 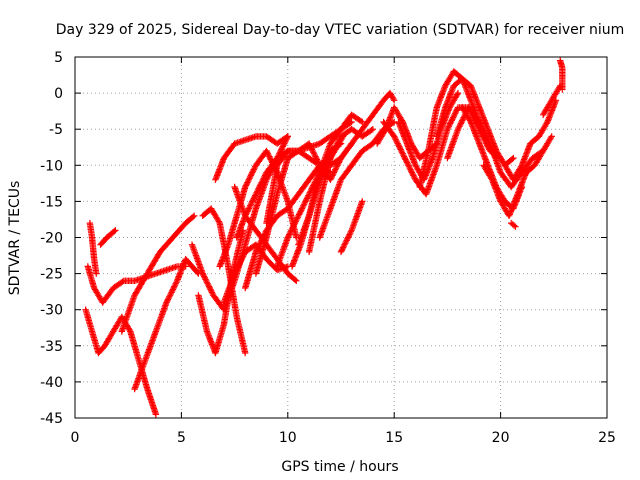 What do you see at coordinates (51, 311) in the screenshot?
I see `y-tick-label: -30` at bounding box center [51, 311].